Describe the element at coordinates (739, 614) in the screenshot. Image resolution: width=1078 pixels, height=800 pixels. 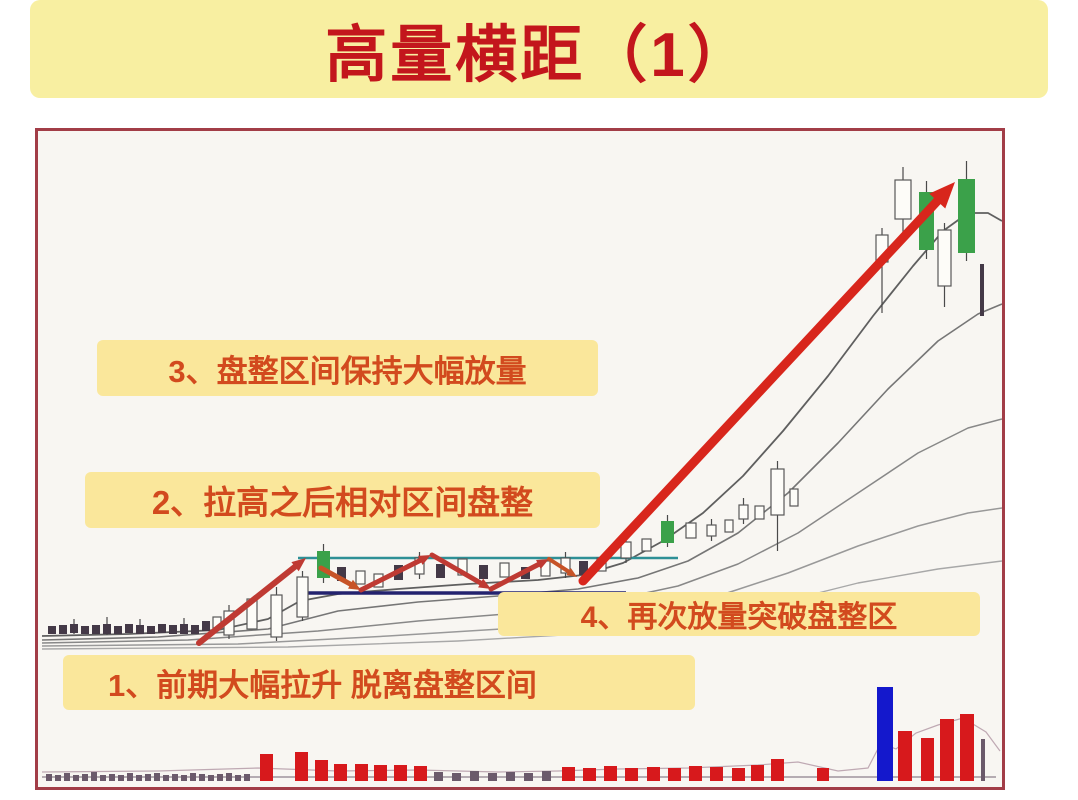
I see `annotation-step-4: 4、再次放量突破盘整区` at that location.